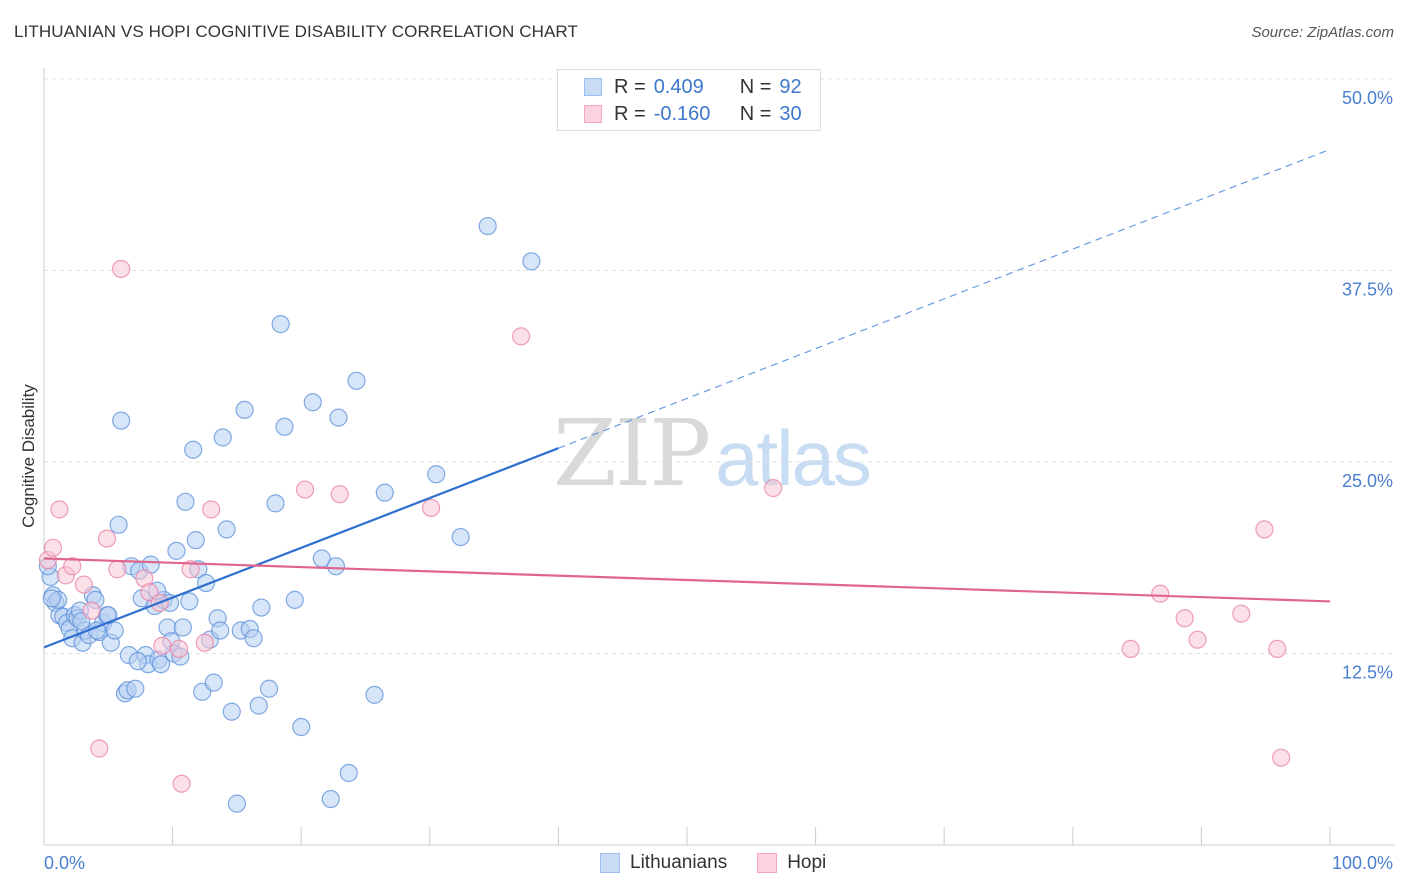 Image resolution: width=1406 pixels, height=892 pixels. What do you see at coordinates (682, 113) in the screenshot?
I see `legend-r-value: -0.160` at bounding box center [682, 113].